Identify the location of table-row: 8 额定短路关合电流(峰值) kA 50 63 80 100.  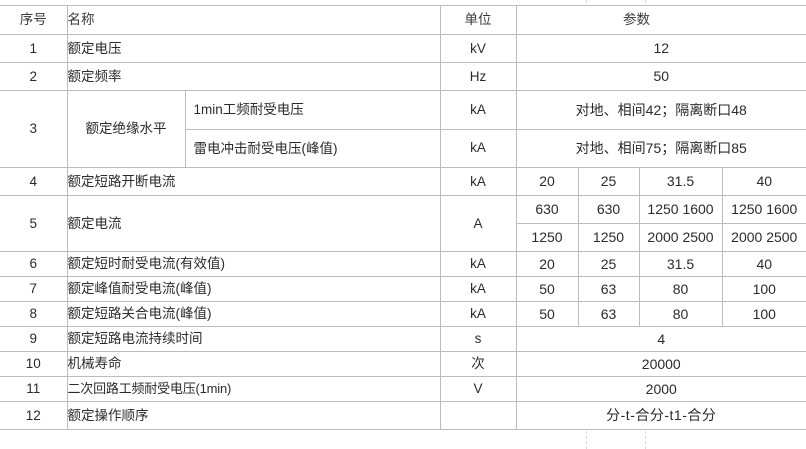
(403, 314).